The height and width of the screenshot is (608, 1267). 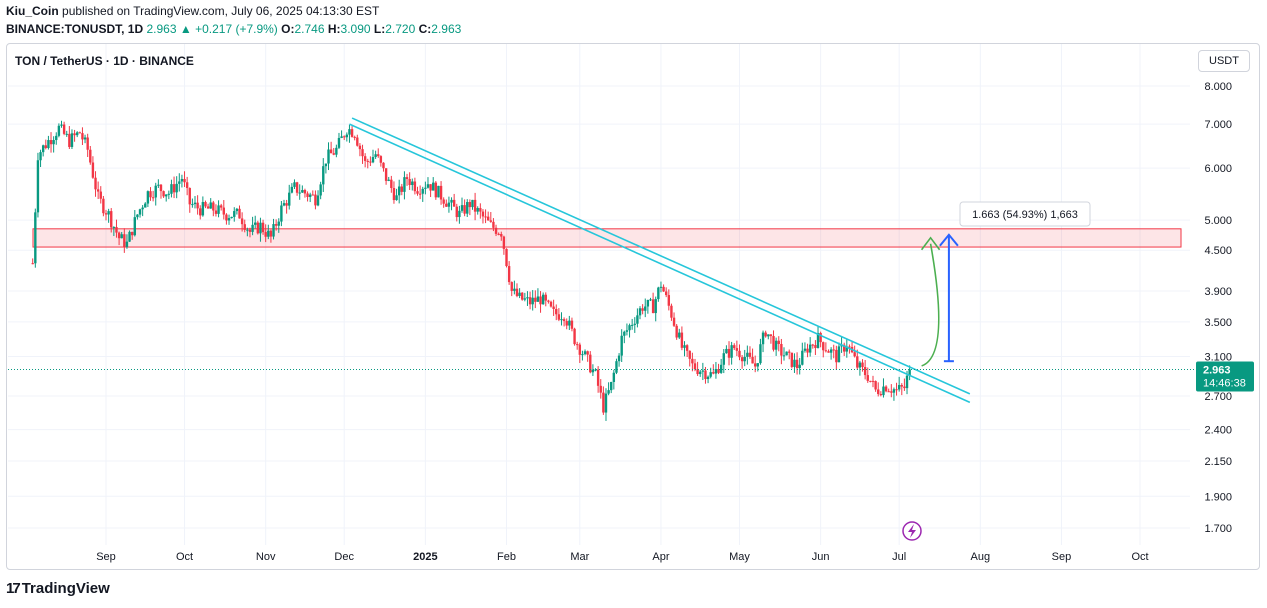 What do you see at coordinates (821, 557) in the screenshot?
I see `x-tick-label: Jun` at bounding box center [821, 557].